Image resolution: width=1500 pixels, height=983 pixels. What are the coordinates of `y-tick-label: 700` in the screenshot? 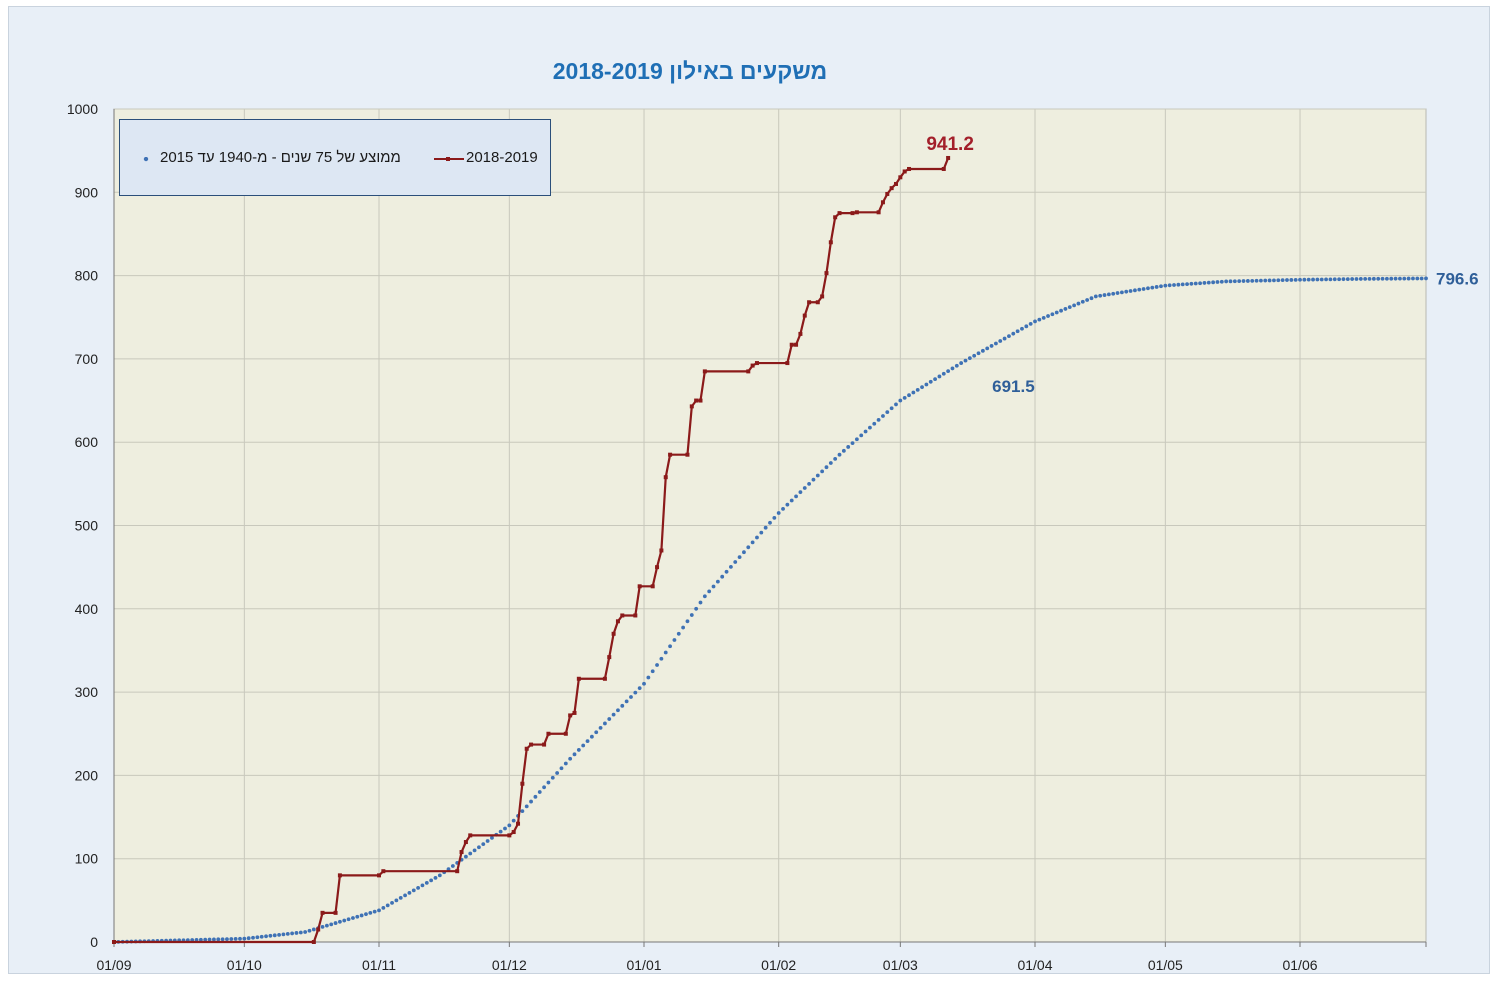 It's located at (87, 359).